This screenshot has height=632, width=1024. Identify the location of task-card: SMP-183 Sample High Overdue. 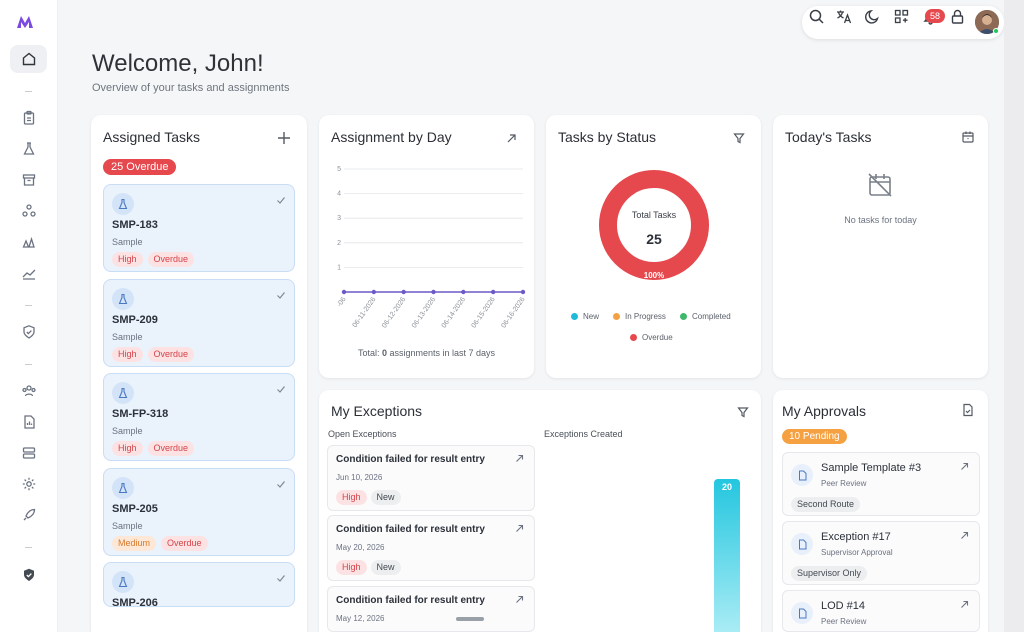
(199, 228).